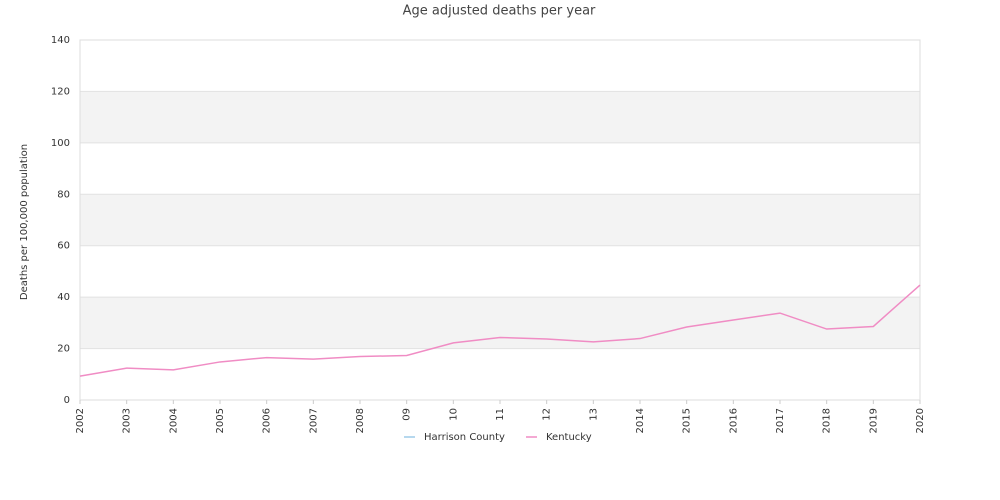 The image size is (1000, 500). I want to click on legend-label: Harrison County, so click(464, 437).